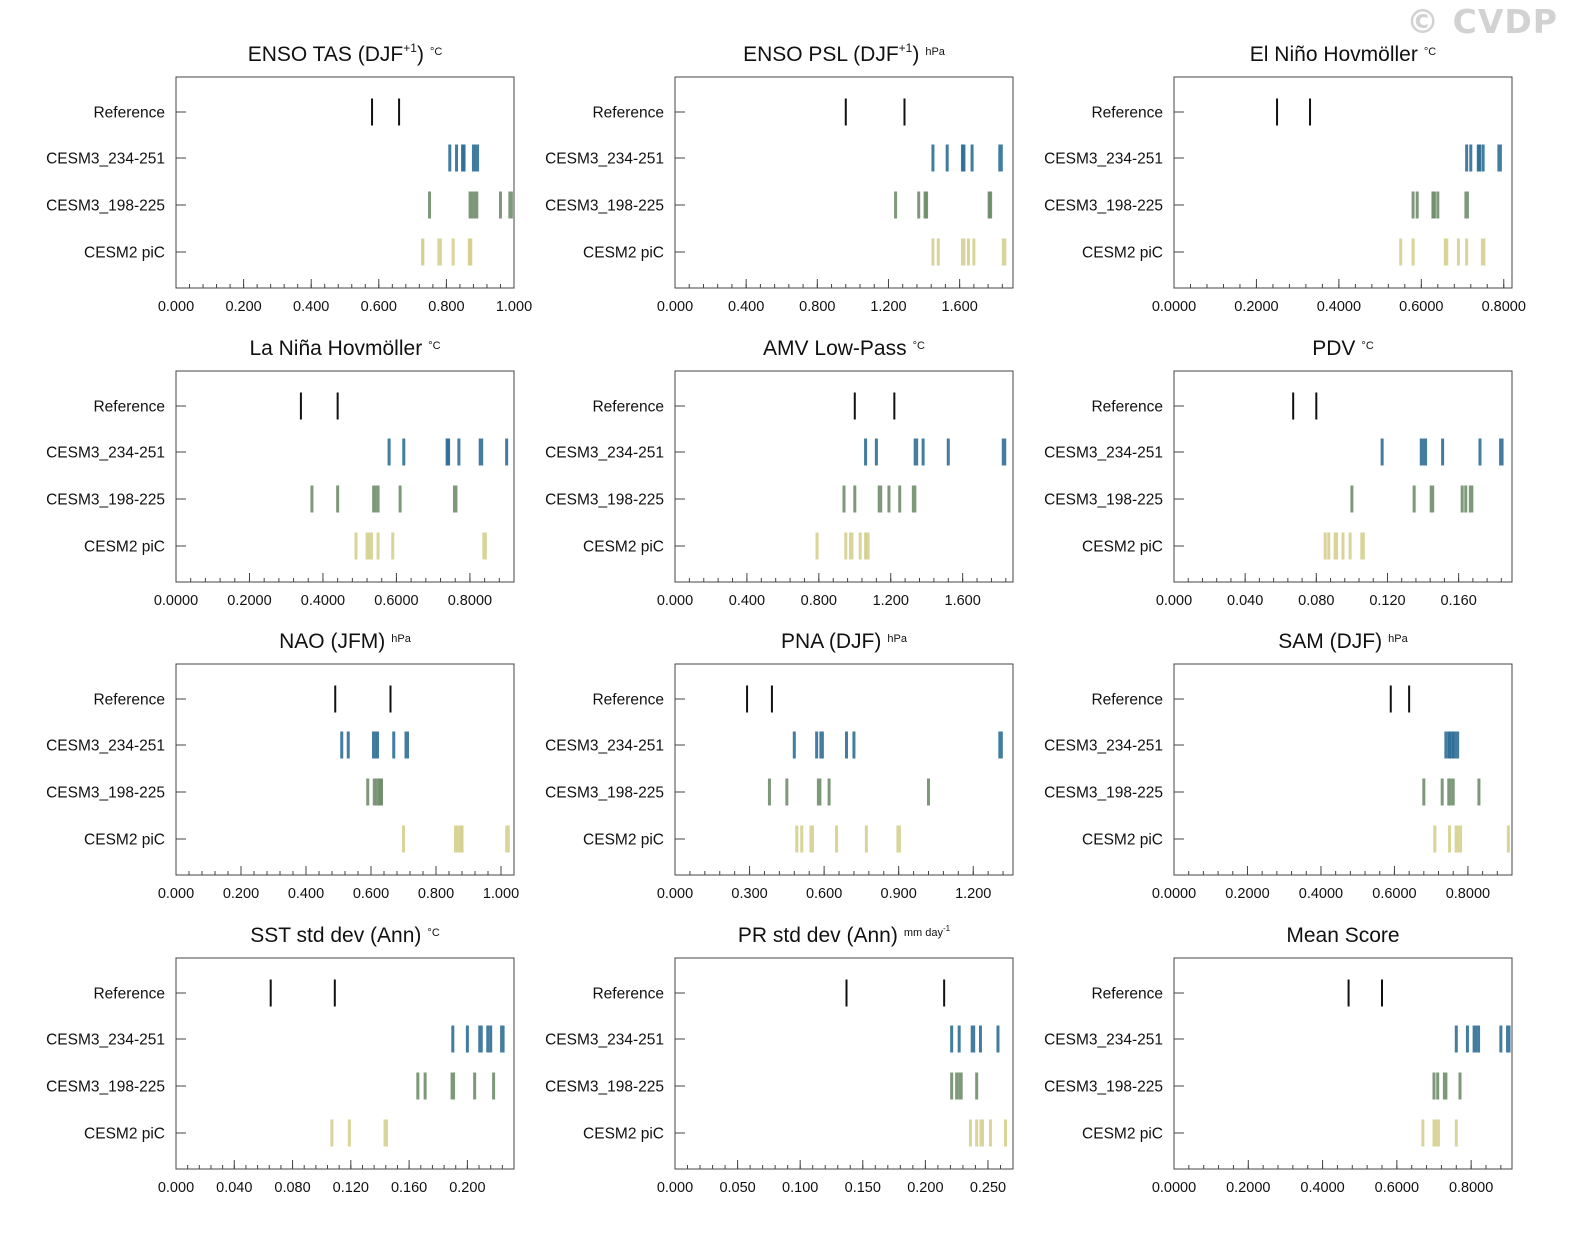 This screenshot has width=1572, height=1236. What do you see at coordinates (737, 1188) in the screenshot?
I see `x-tick-label: 0.050` at bounding box center [737, 1188].